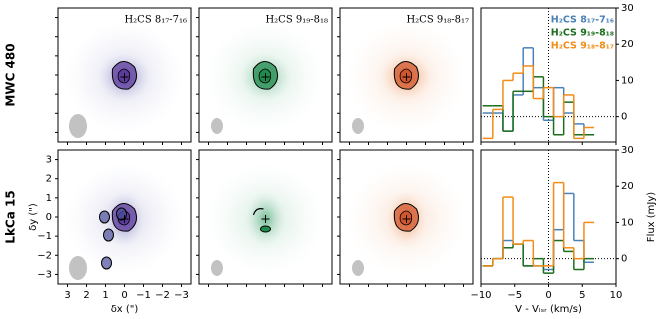 This screenshot has height=319, width=661. What do you see at coordinates (480, 295) in the screenshot?
I see `x-tick-label: −10` at bounding box center [480, 295].